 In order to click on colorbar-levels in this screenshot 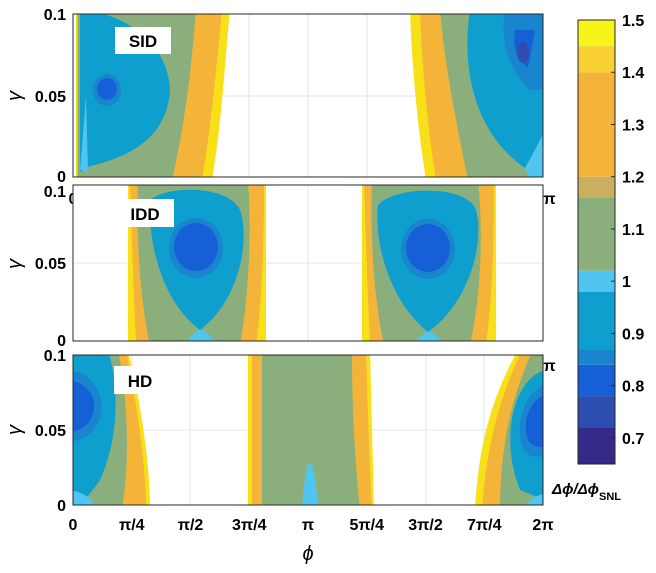, I will do `click(596, 242)`.